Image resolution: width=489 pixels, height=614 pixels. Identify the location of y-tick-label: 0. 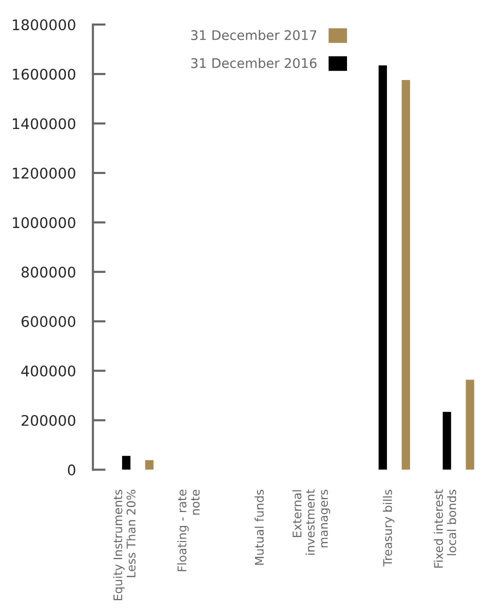
(72, 470).